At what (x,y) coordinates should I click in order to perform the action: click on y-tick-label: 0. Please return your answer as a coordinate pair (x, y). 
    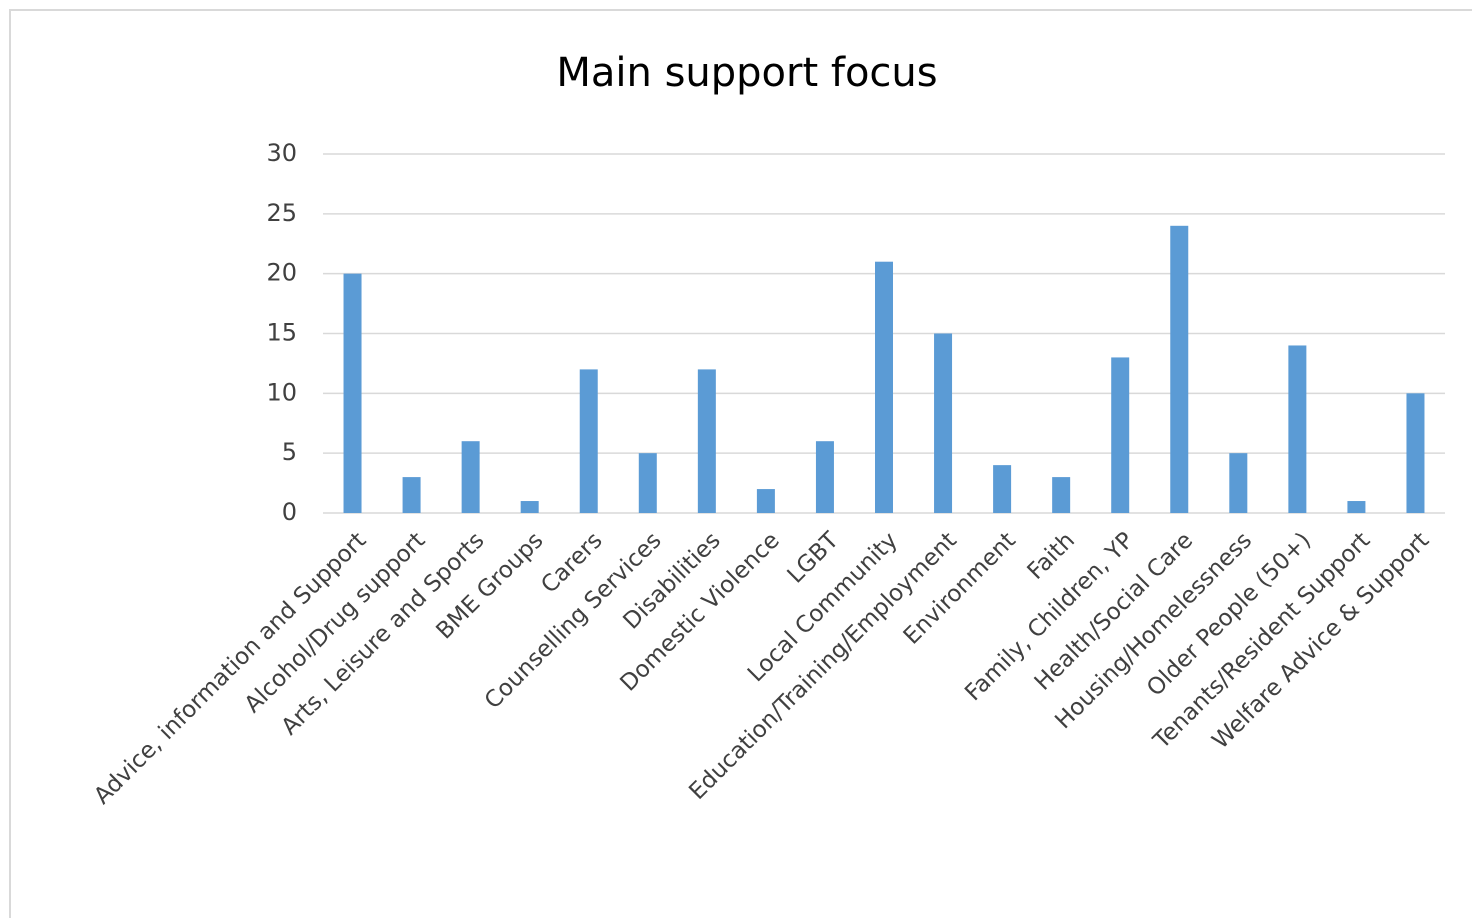
    Looking at the image, I should click on (289, 512).